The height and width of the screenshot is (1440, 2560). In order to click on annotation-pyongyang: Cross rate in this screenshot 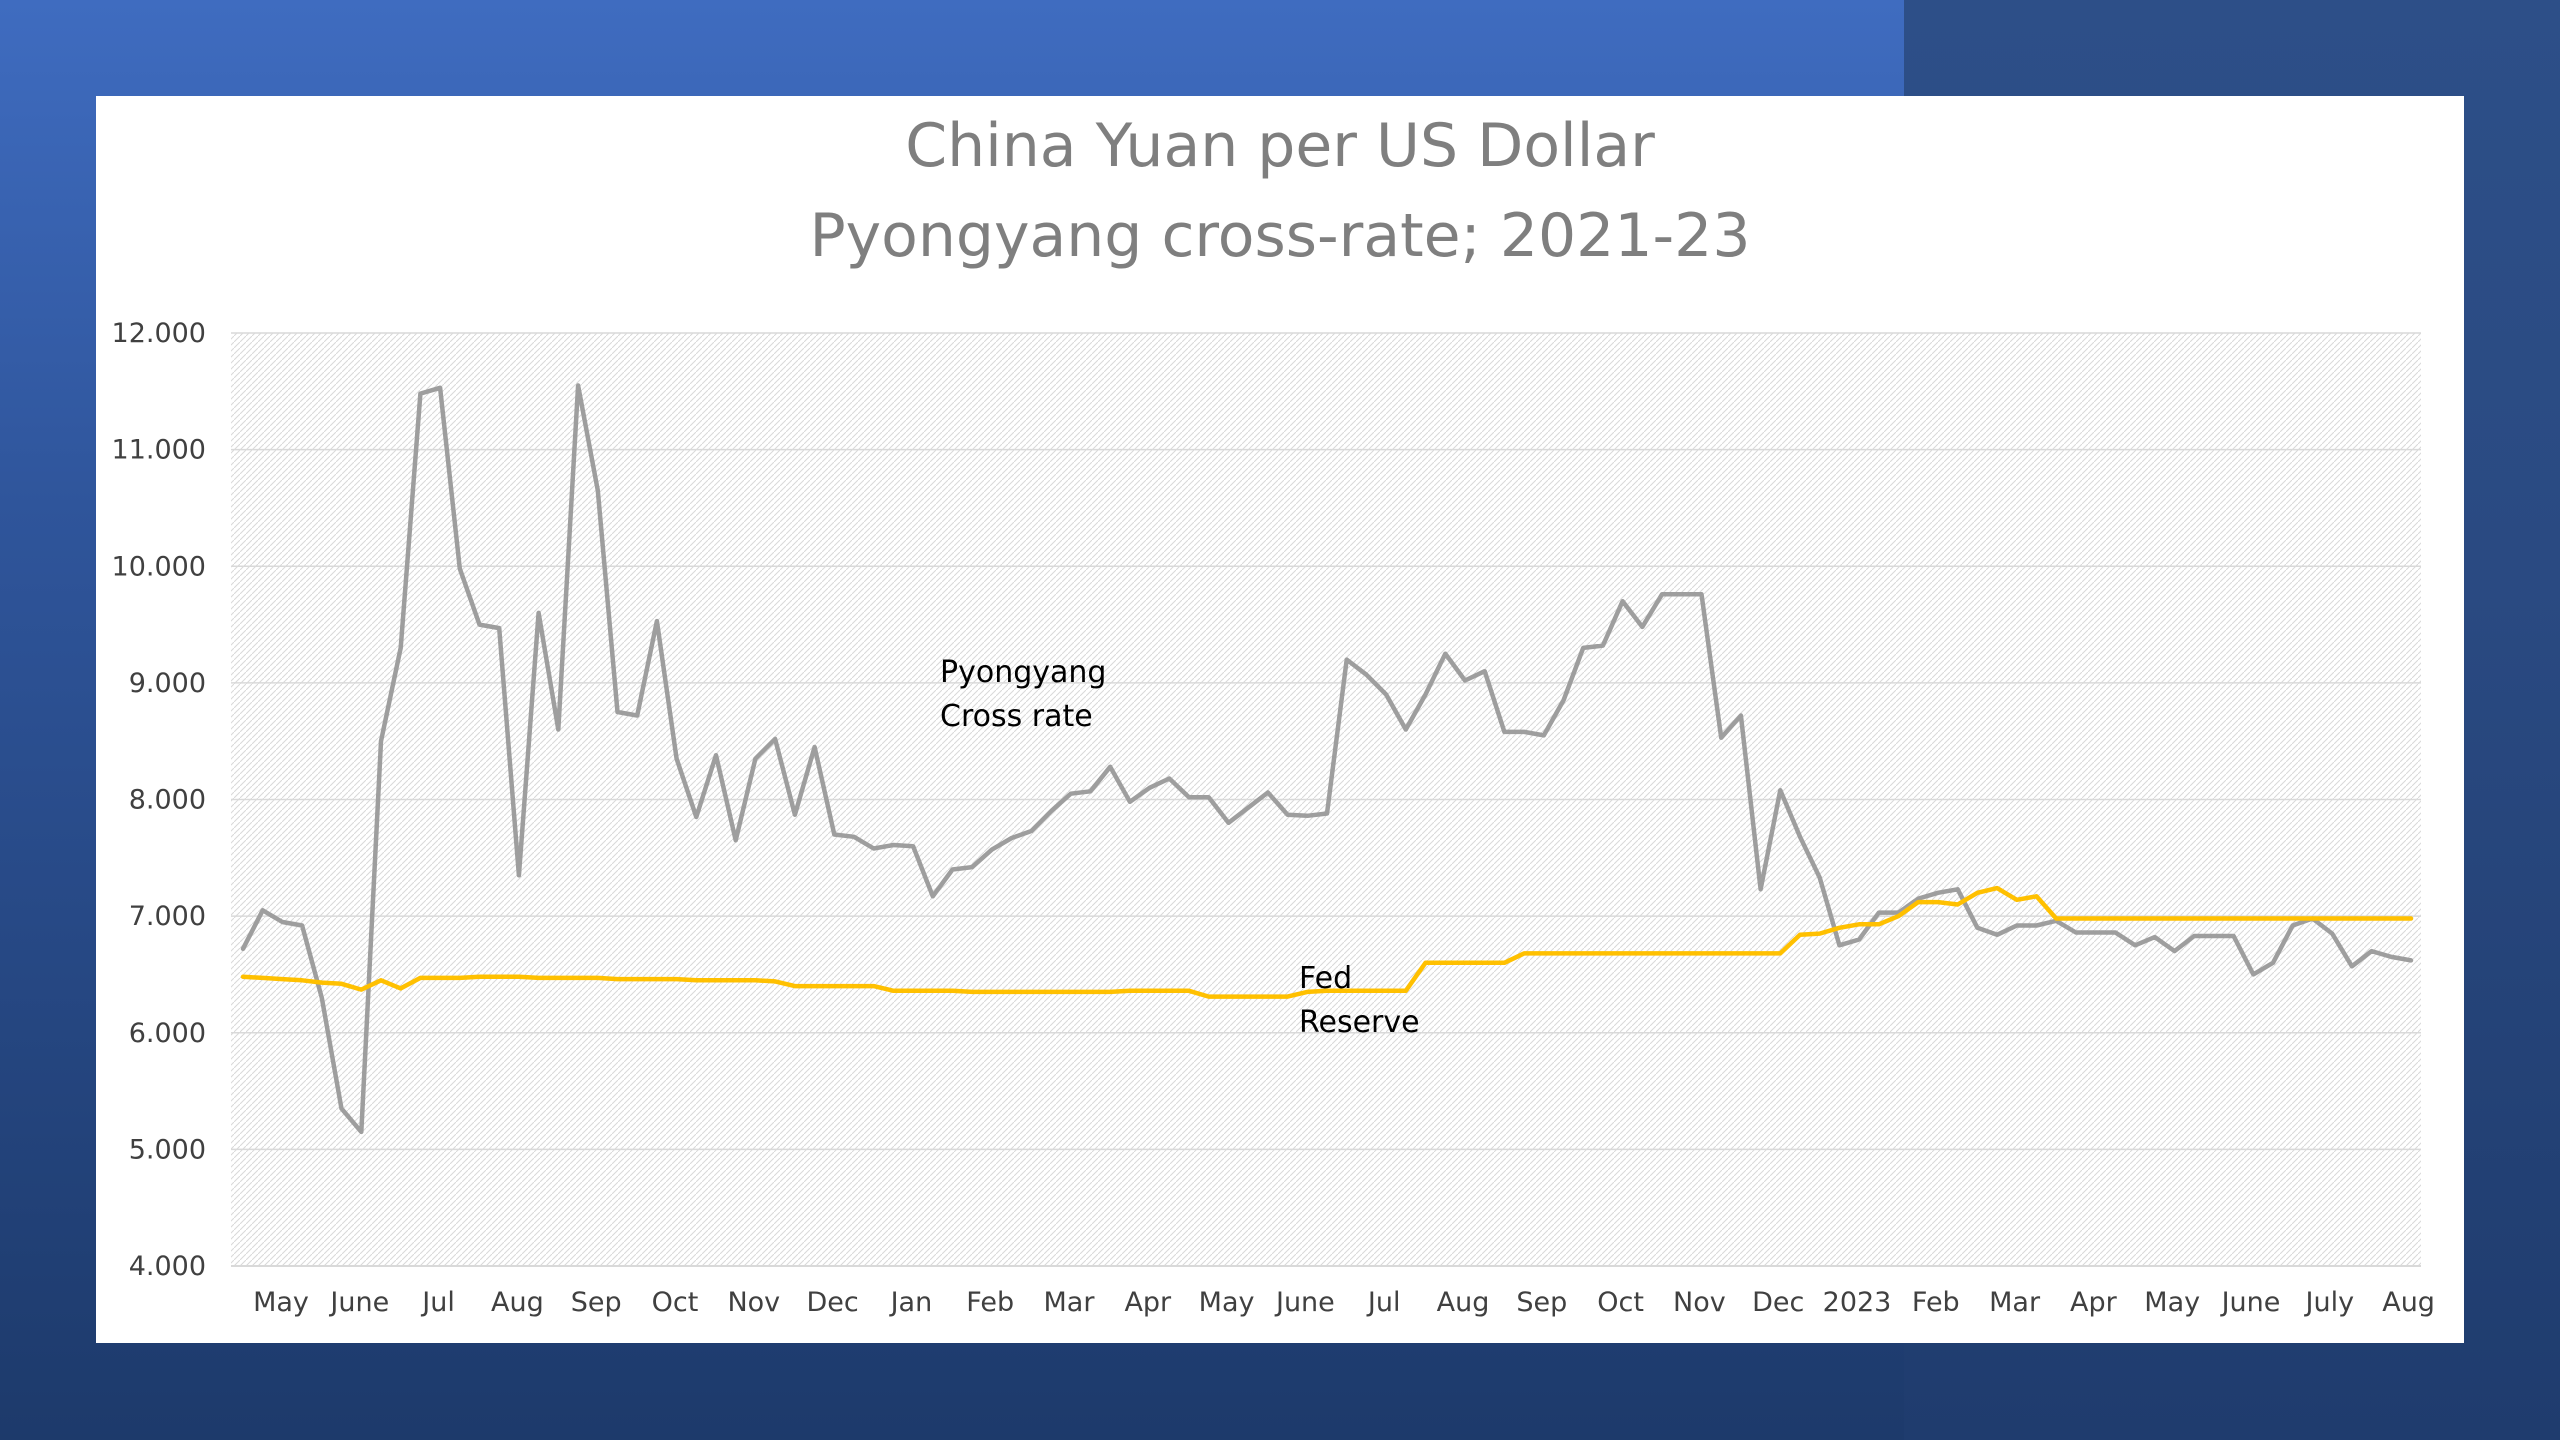, I will do `click(1016, 716)`.